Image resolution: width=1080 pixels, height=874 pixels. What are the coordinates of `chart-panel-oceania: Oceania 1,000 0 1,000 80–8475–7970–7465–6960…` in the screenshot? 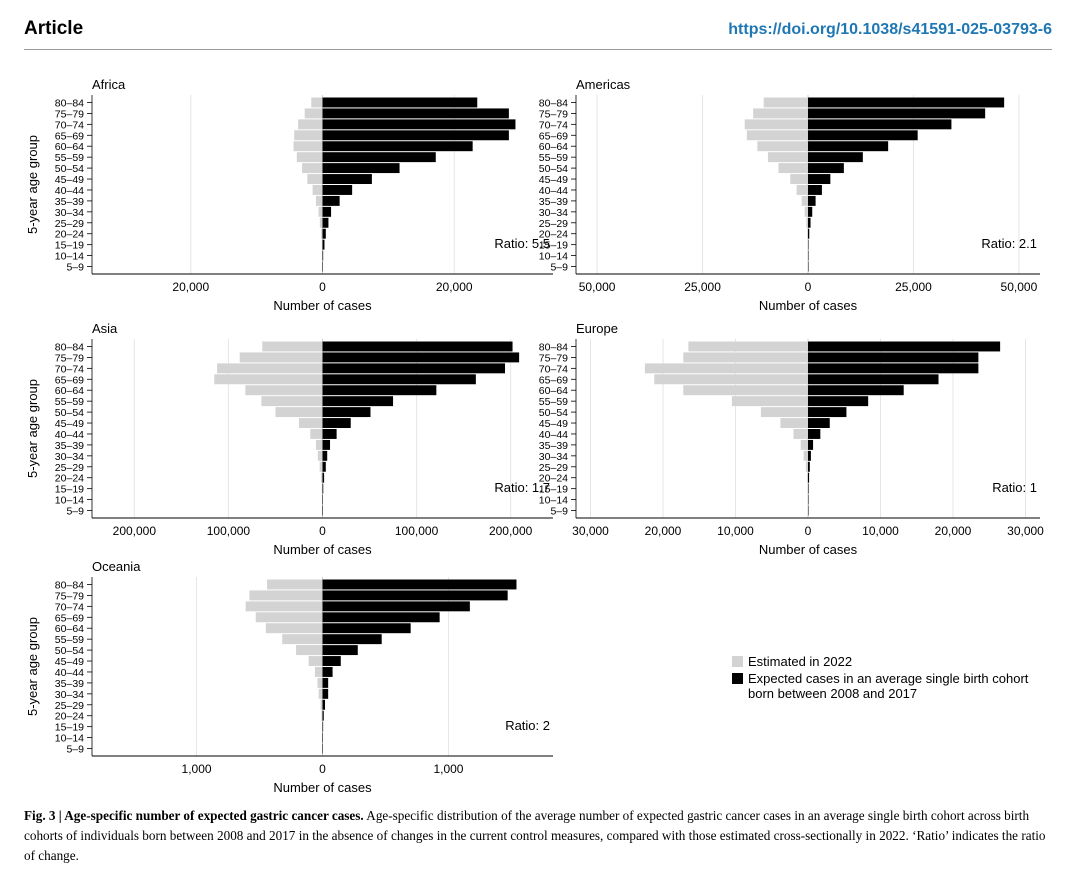 It's located at (289, 677).